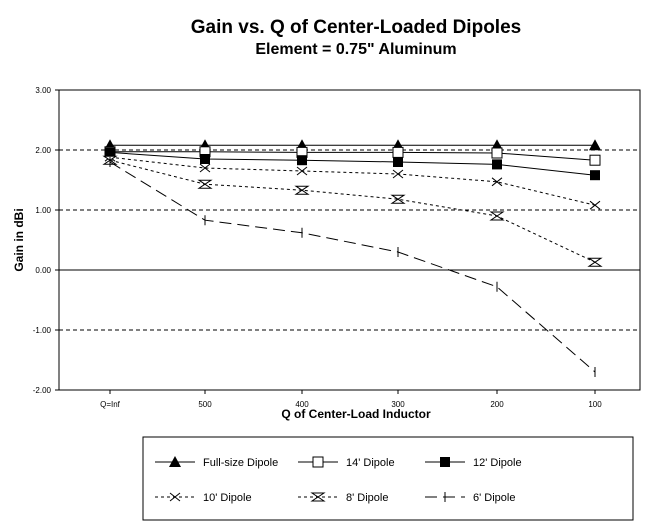 This screenshot has width=649, height=530. I want to click on y-tick-label: 1.00, so click(43, 210).